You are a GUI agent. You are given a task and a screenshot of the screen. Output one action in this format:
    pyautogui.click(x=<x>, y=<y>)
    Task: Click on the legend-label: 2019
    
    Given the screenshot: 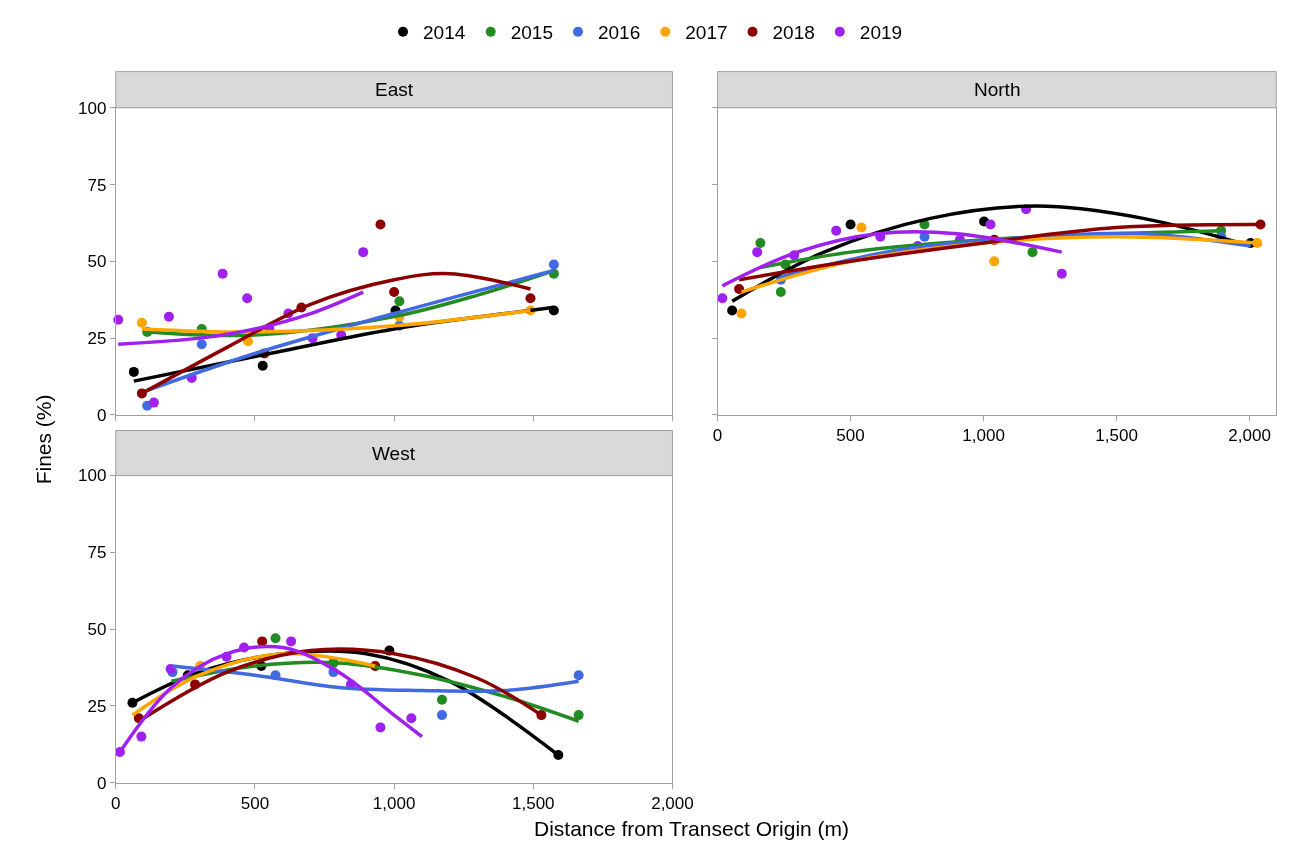 What is the action you would take?
    pyautogui.click(x=881, y=33)
    